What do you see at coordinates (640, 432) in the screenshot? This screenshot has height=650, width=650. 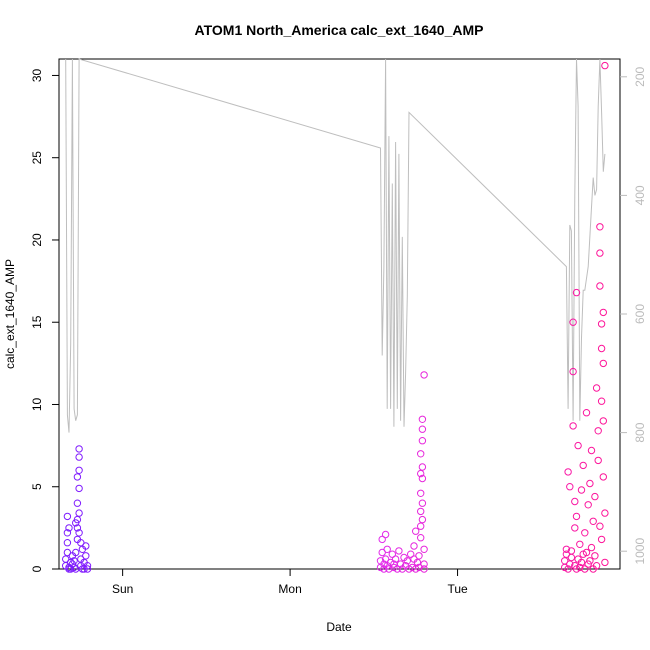 I see `y2-tick-label: 800` at bounding box center [640, 432].